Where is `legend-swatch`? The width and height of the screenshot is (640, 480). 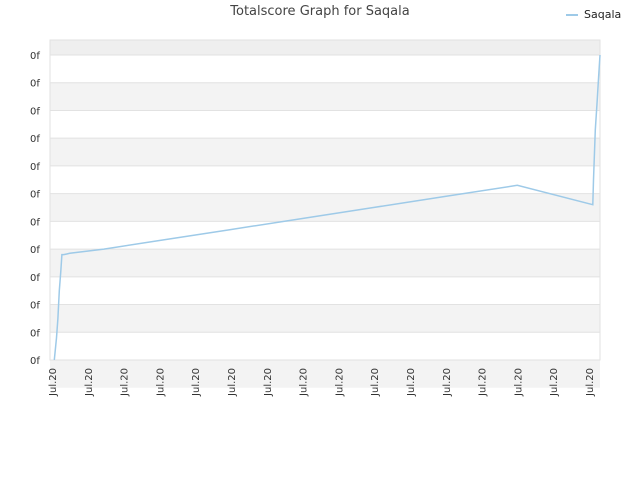 legend-swatch is located at coordinates (572, 14).